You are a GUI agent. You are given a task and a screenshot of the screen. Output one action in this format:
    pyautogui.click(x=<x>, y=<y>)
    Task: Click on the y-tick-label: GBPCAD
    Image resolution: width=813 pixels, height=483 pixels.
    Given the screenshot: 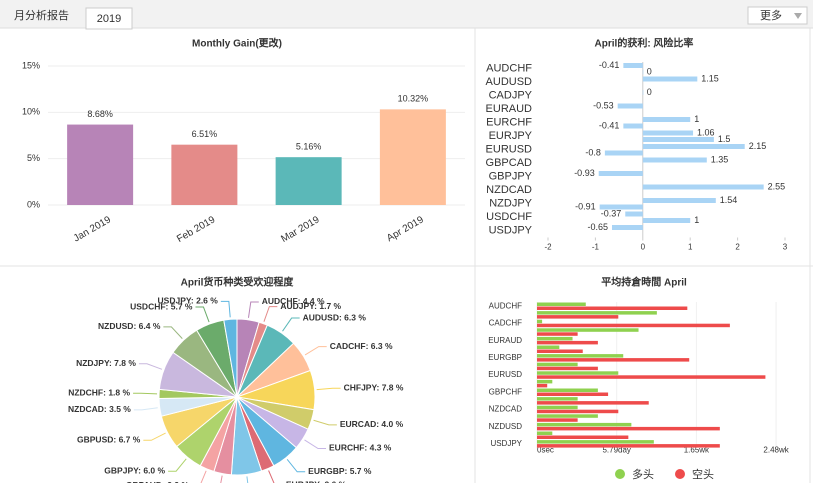 What is the action you would take?
    pyautogui.click(x=509, y=163)
    